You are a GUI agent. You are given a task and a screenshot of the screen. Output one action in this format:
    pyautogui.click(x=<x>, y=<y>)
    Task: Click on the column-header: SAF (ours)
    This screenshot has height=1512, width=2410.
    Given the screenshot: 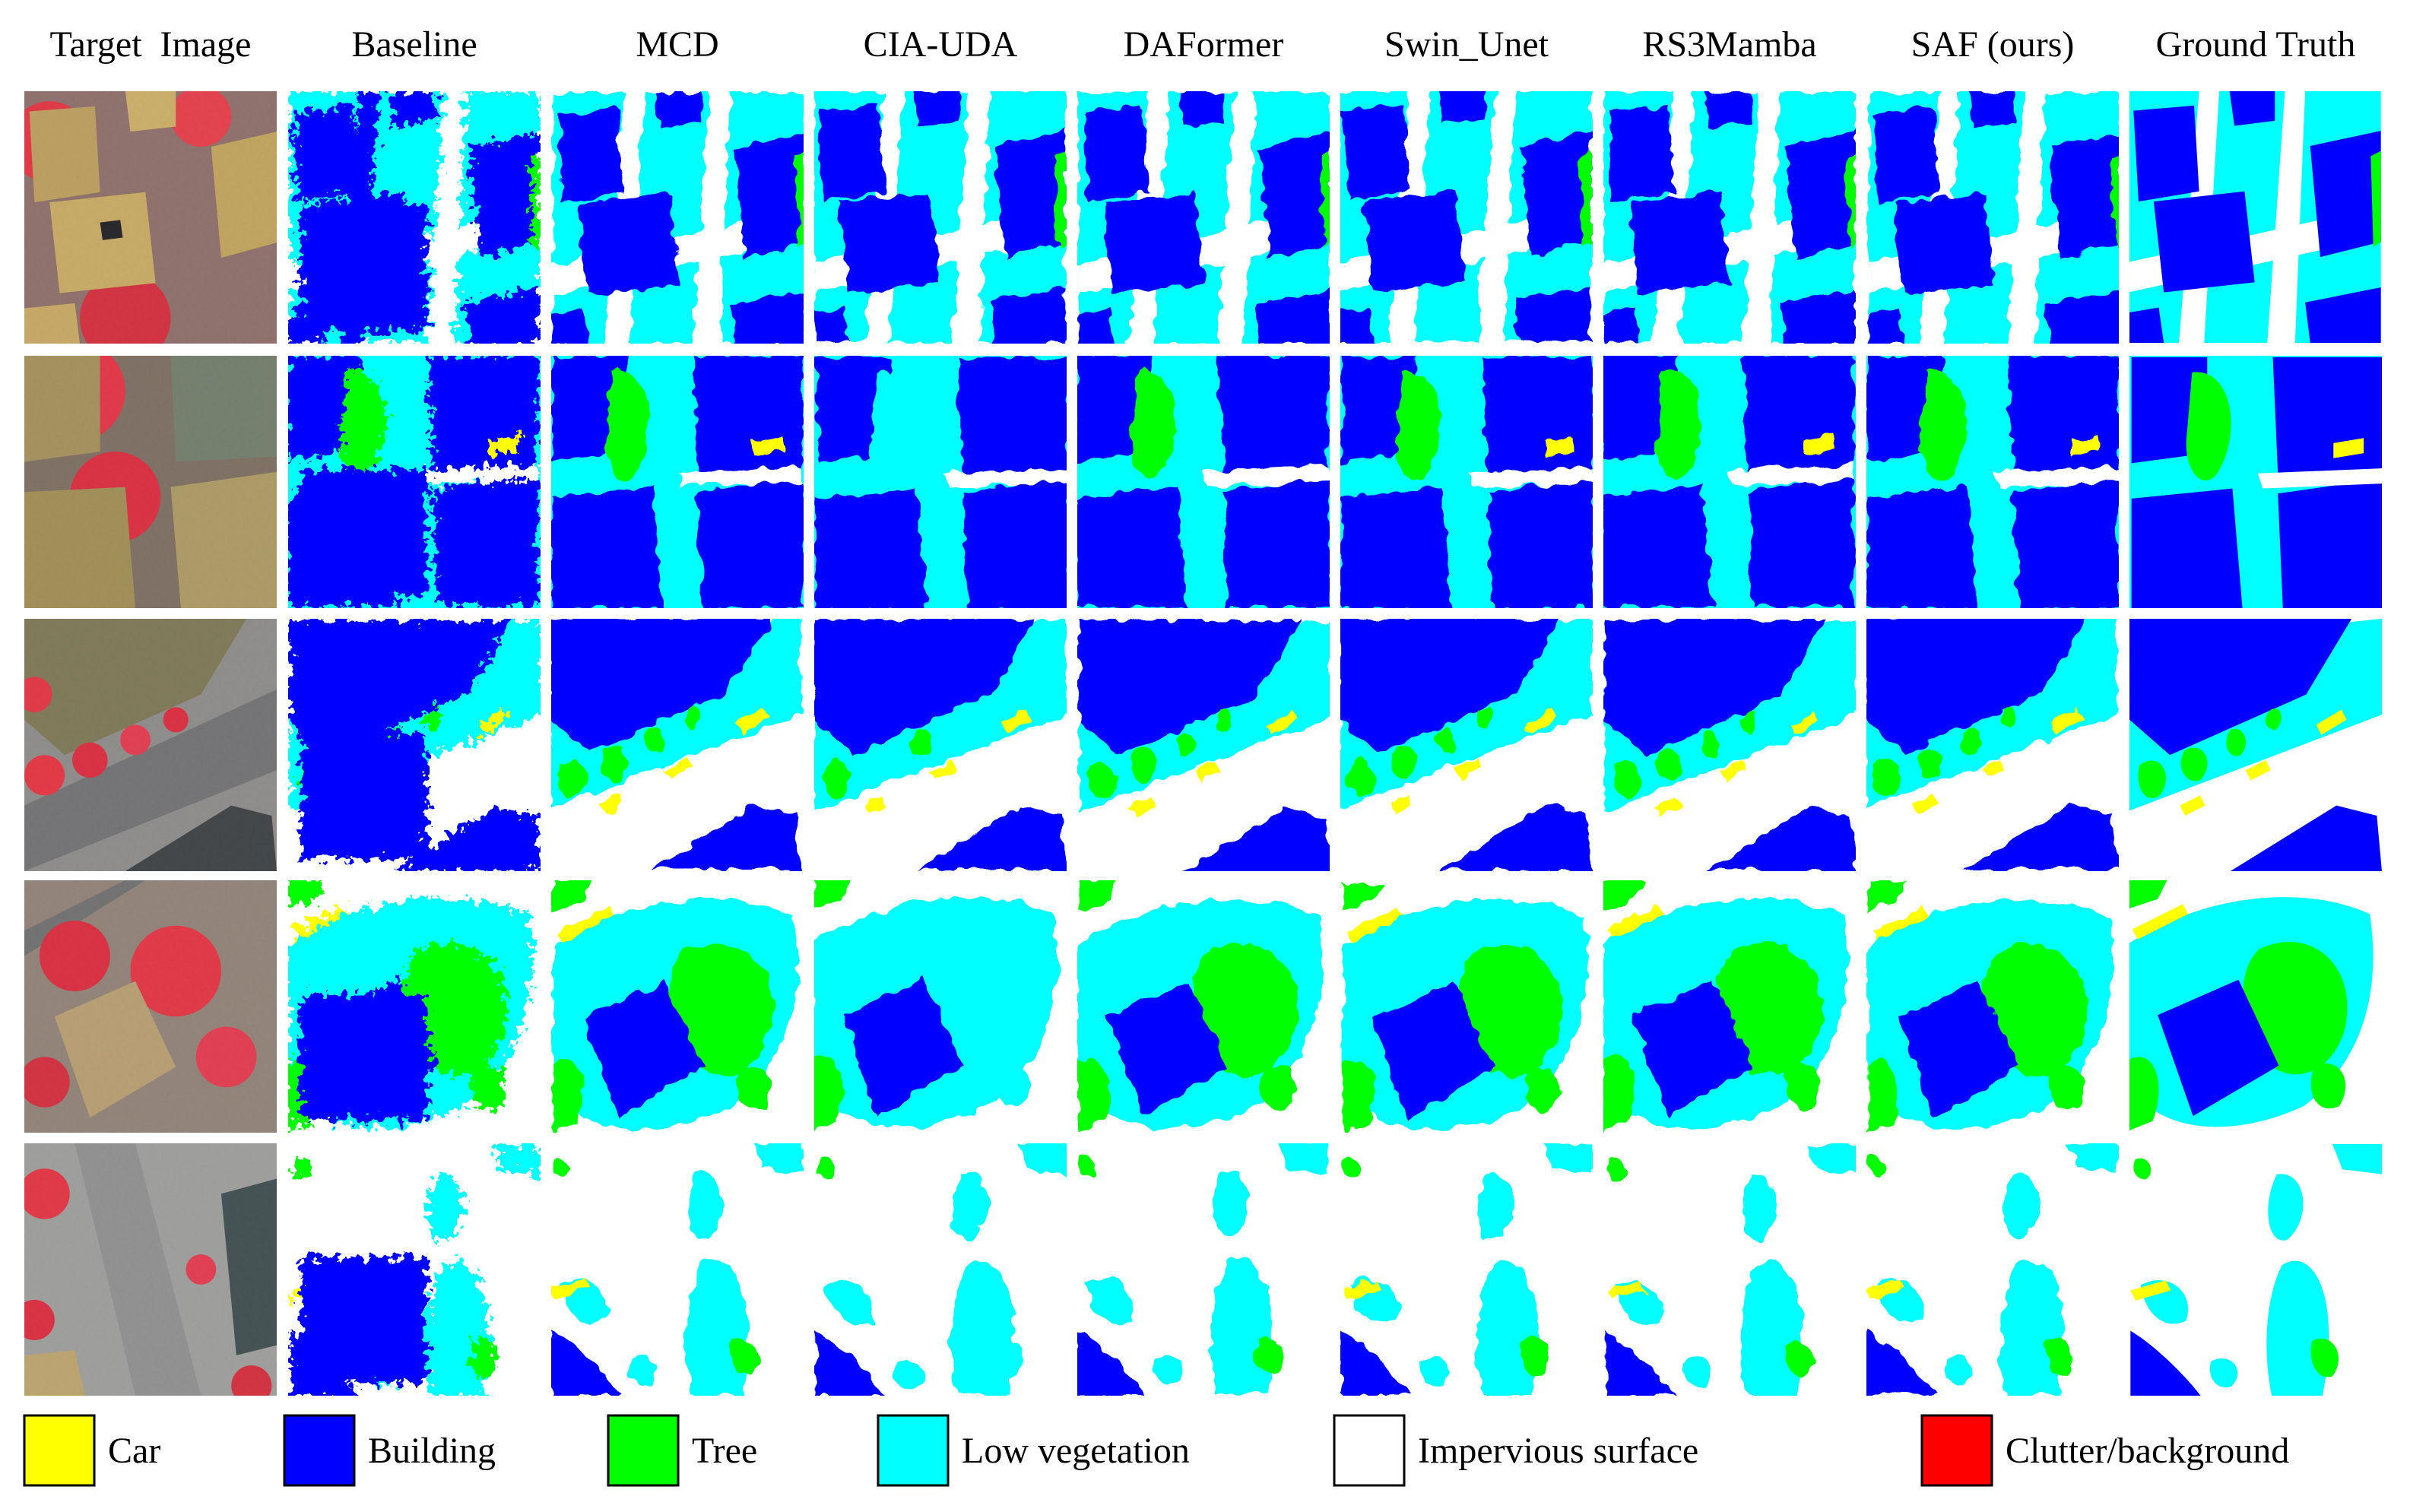 What is the action you would take?
    pyautogui.click(x=1993, y=44)
    